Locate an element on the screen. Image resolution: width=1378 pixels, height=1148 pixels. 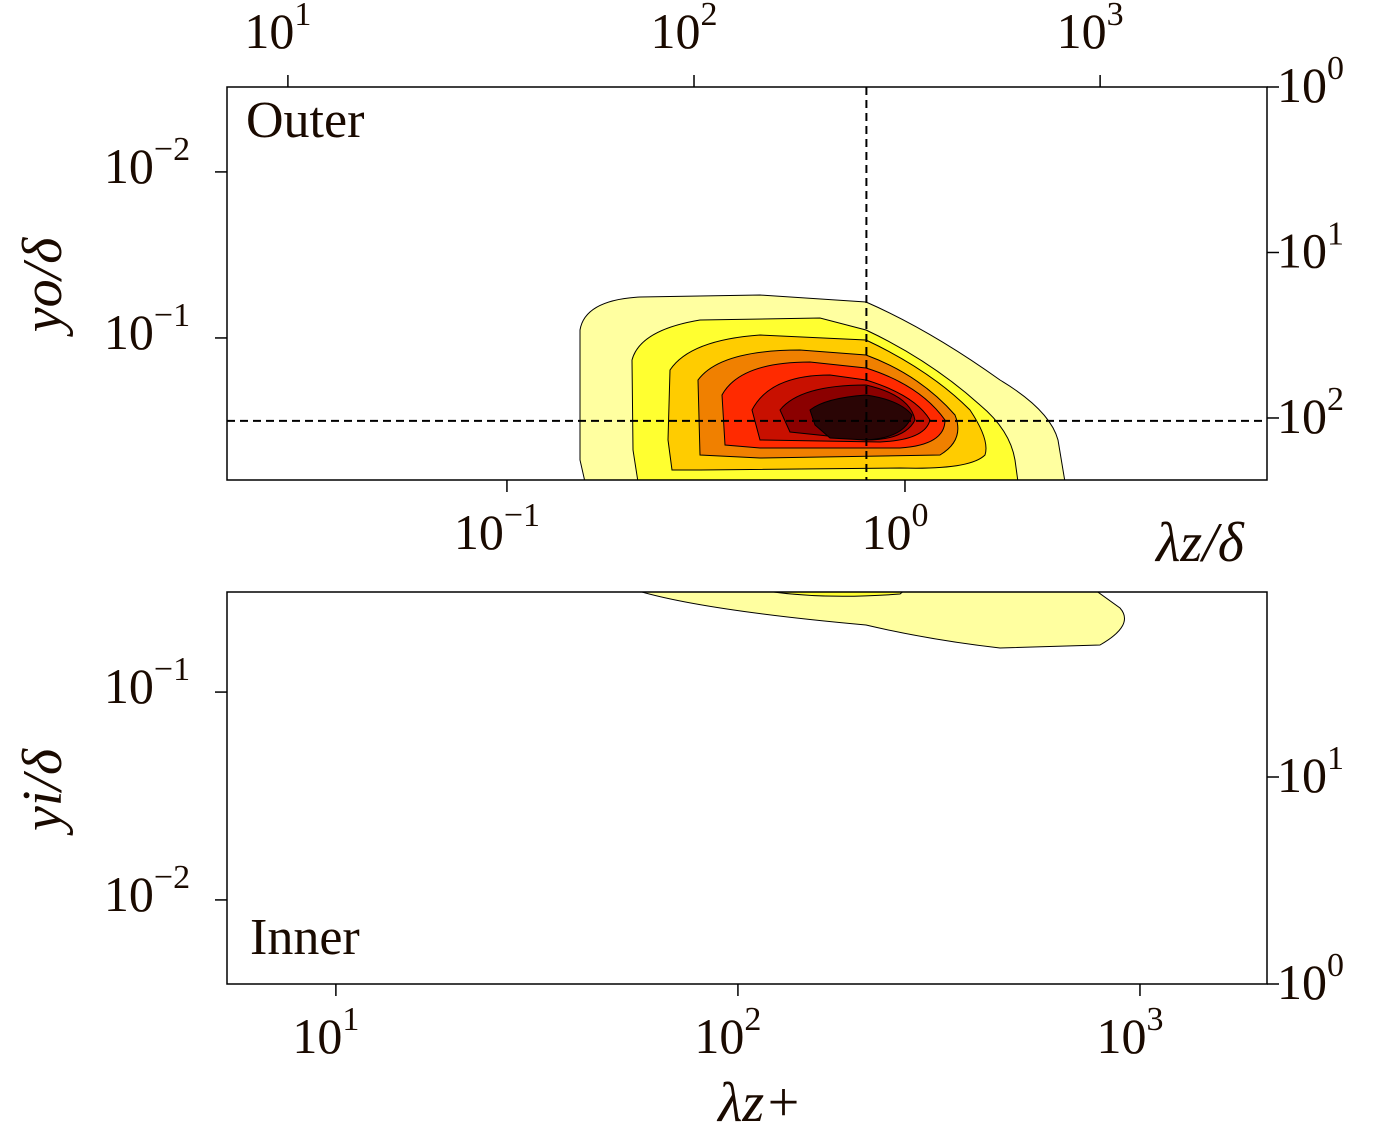
inner-contours is located at coordinates (882, 620).